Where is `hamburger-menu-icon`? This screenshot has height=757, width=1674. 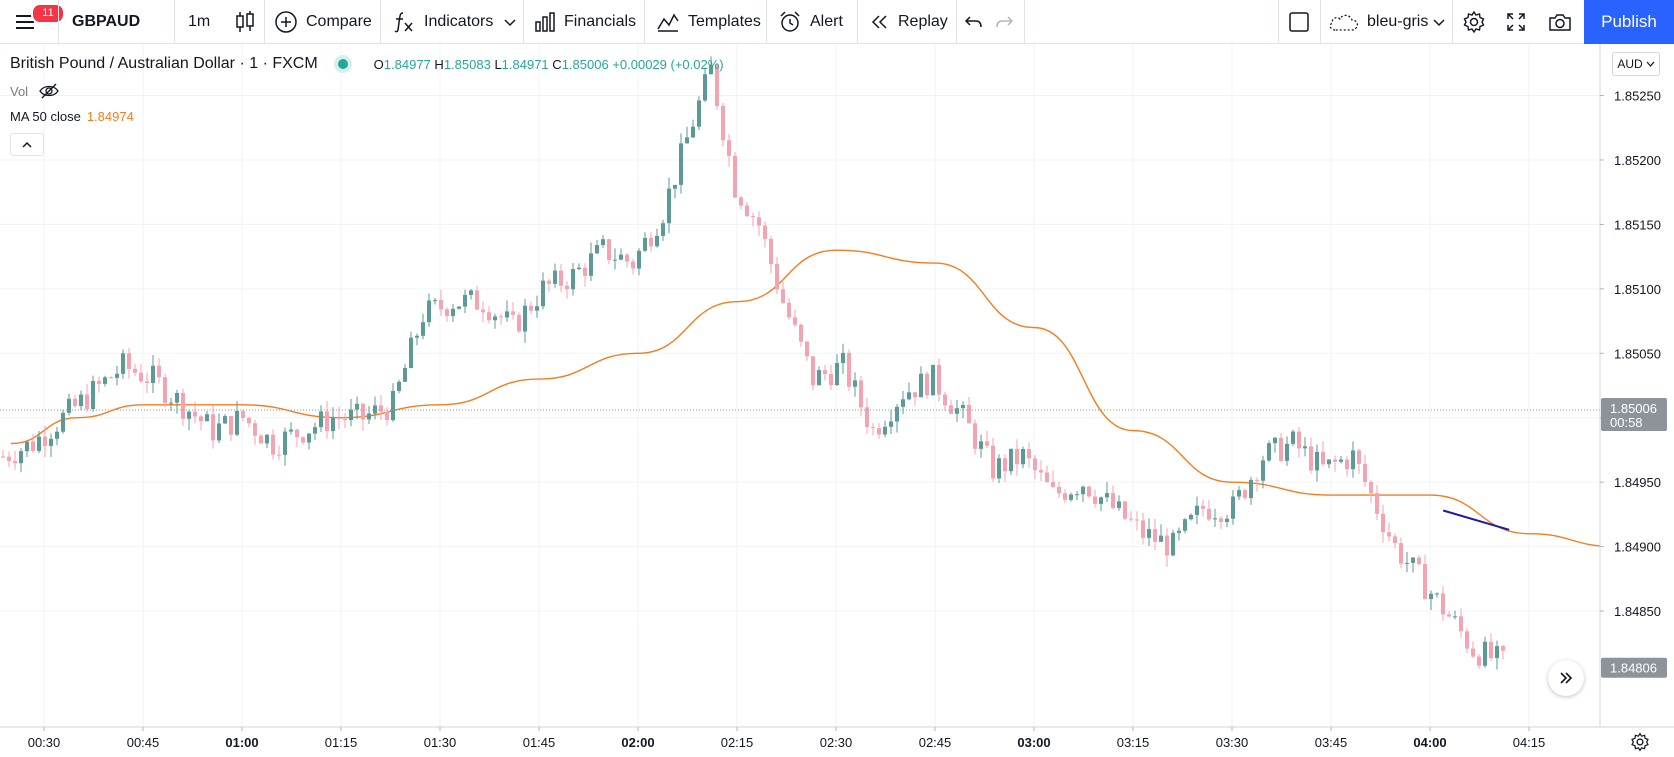
hamburger-menu-icon is located at coordinates (25, 22).